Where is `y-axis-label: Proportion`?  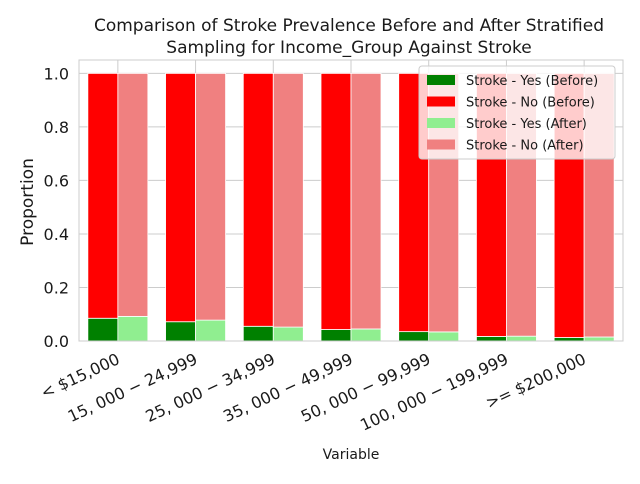
y-axis-label: Proportion is located at coordinates (28, 202).